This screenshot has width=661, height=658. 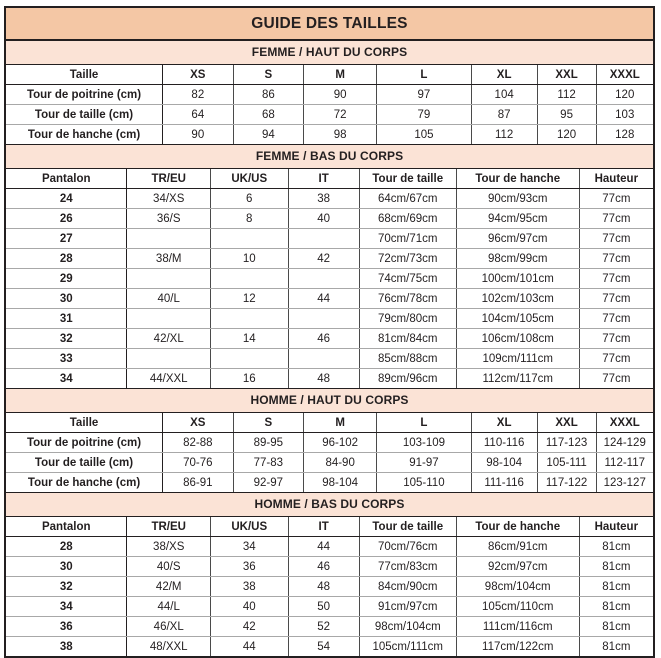 I want to click on column-header: Tour de taille, so click(x=408, y=179).